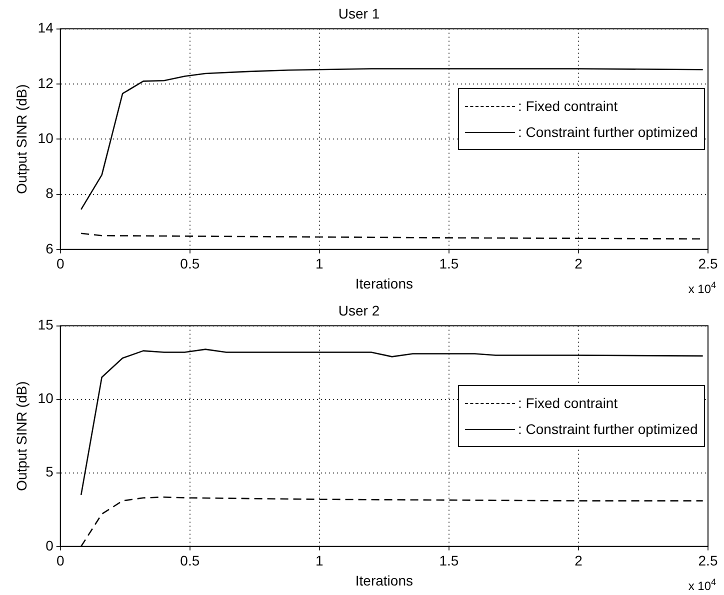 The image size is (724, 595). What do you see at coordinates (46, 324) in the screenshot?
I see `y-tick-label: 15` at bounding box center [46, 324].